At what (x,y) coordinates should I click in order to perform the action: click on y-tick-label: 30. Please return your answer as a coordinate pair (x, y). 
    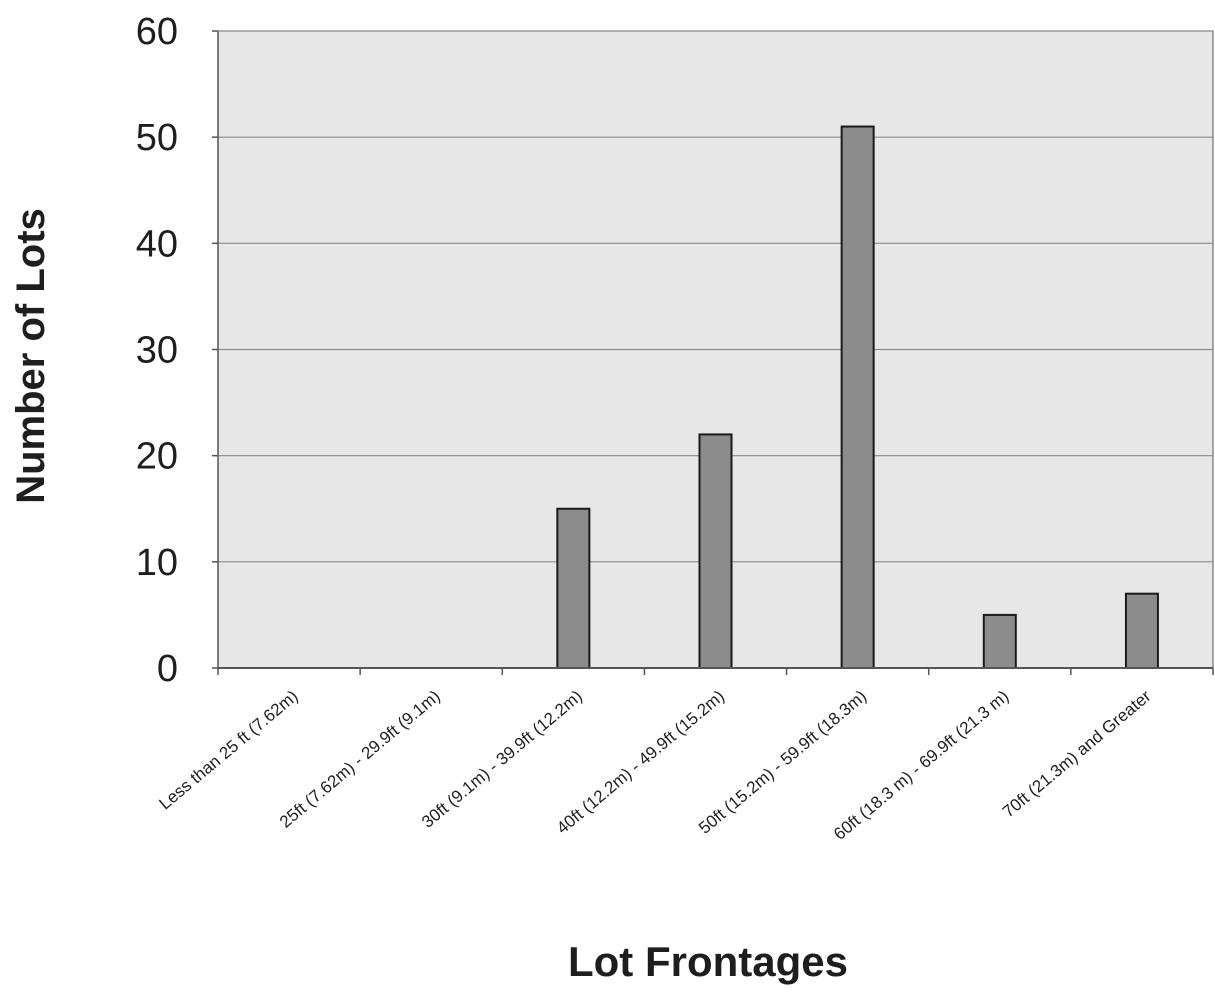
    Looking at the image, I should click on (157, 351).